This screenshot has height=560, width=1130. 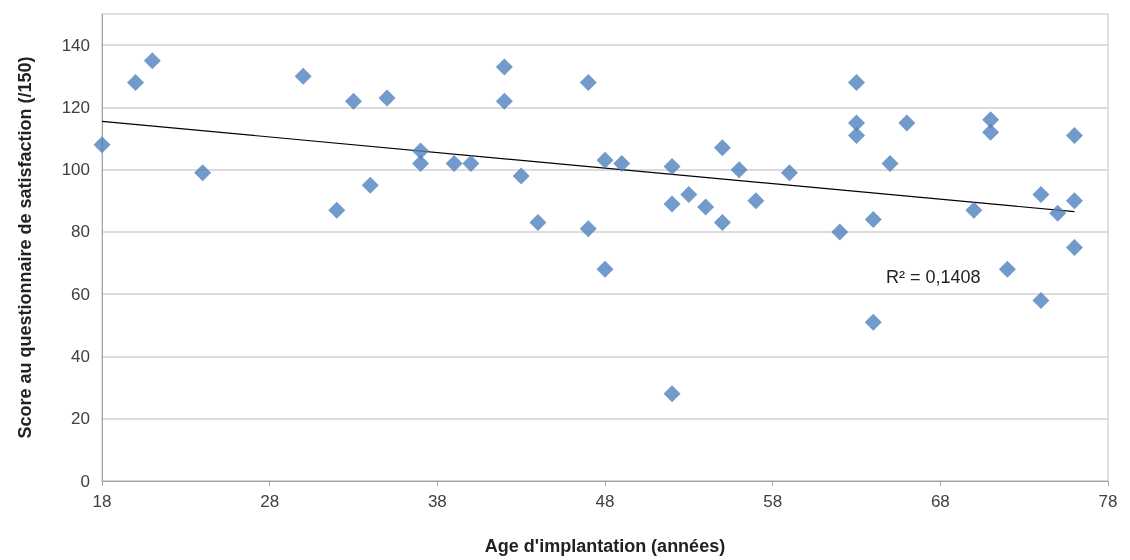 What do you see at coordinates (940, 501) in the screenshot?
I see `x-tick-label: 68` at bounding box center [940, 501].